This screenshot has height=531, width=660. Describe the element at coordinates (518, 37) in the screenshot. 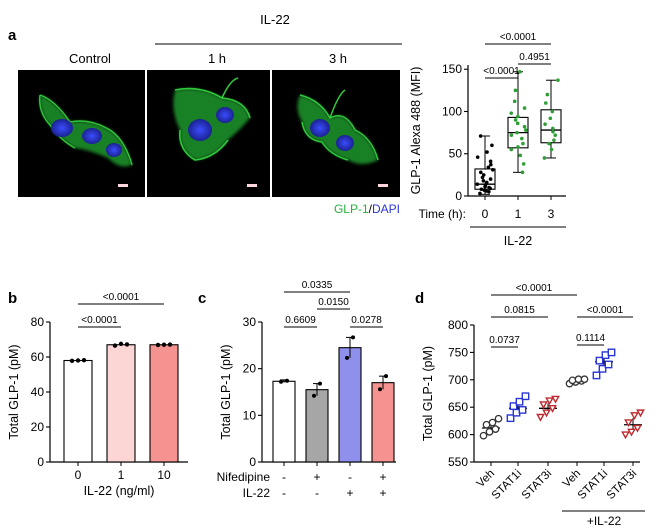

I see `panel-a-p-value: <0.0001` at that location.